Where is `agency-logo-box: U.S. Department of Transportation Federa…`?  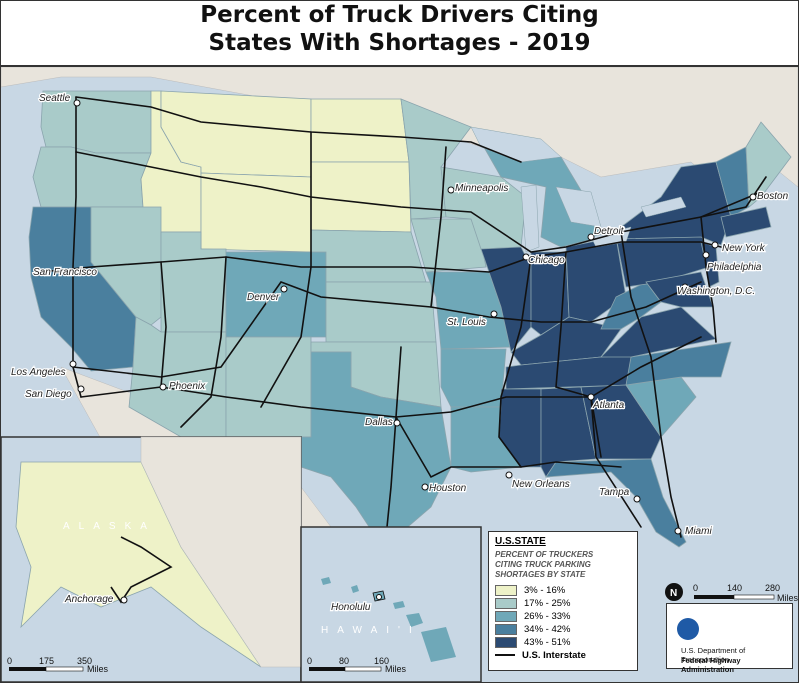
agency-logo-box: U.S. Department of Transportation Federa… is located at coordinates (729, 638).